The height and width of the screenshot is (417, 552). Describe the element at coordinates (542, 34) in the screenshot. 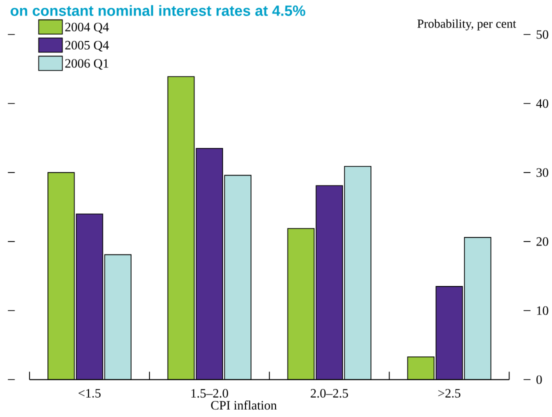

I see `y-tick-label: 50` at that location.